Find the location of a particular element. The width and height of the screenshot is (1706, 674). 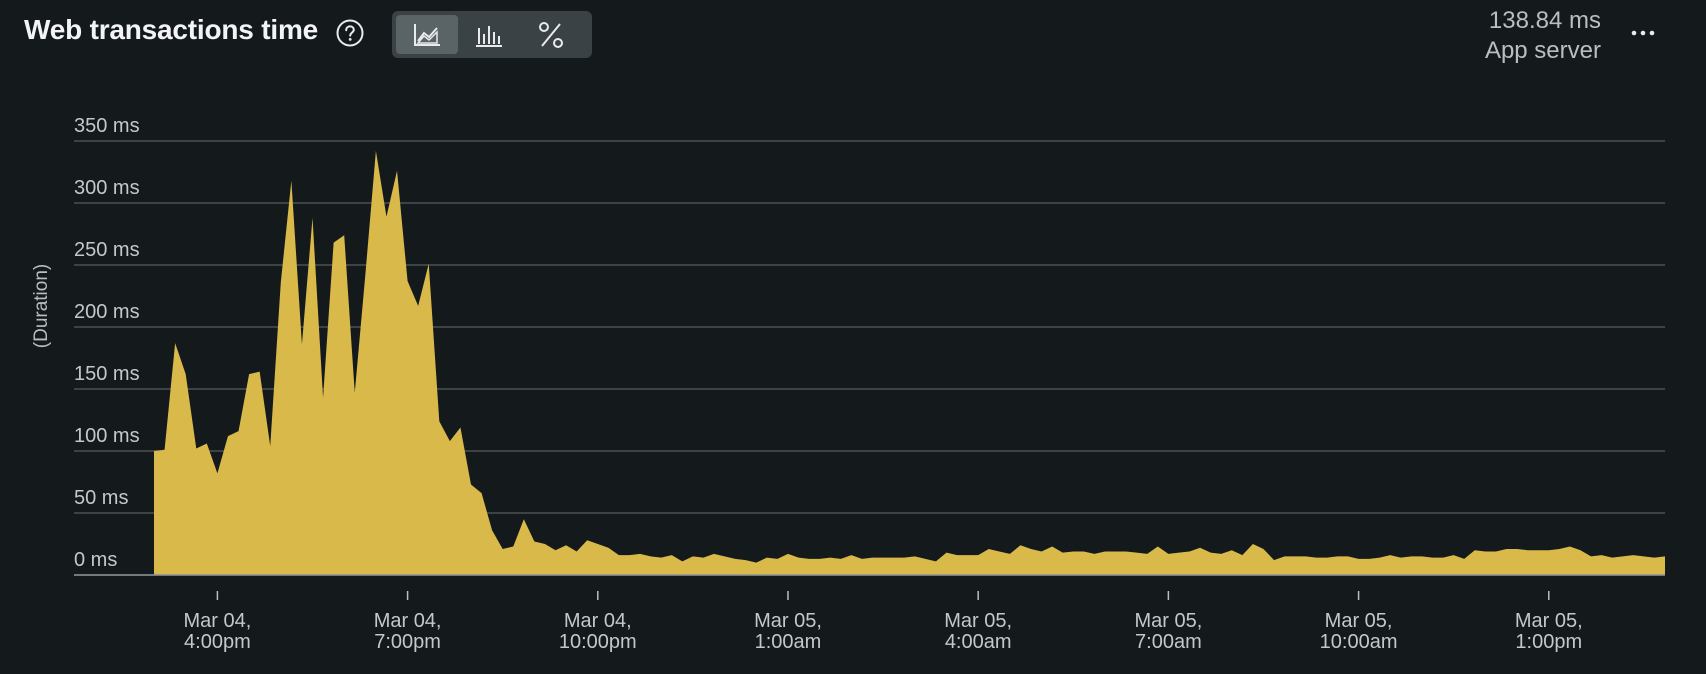

more-options-button is located at coordinates (1643, 33).